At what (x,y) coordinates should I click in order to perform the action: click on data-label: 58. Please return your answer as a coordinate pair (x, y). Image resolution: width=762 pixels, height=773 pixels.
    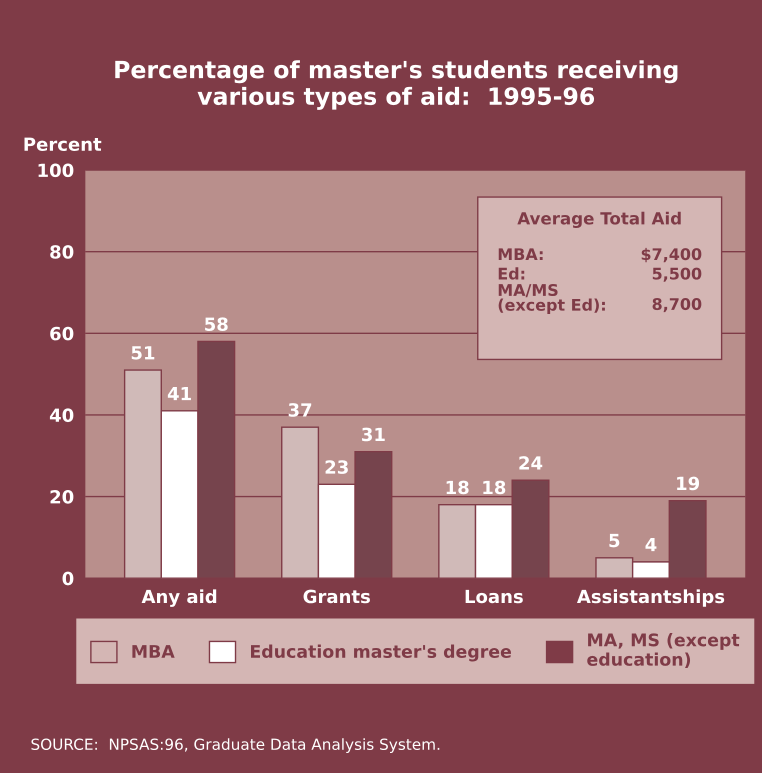
    Looking at the image, I should click on (216, 324).